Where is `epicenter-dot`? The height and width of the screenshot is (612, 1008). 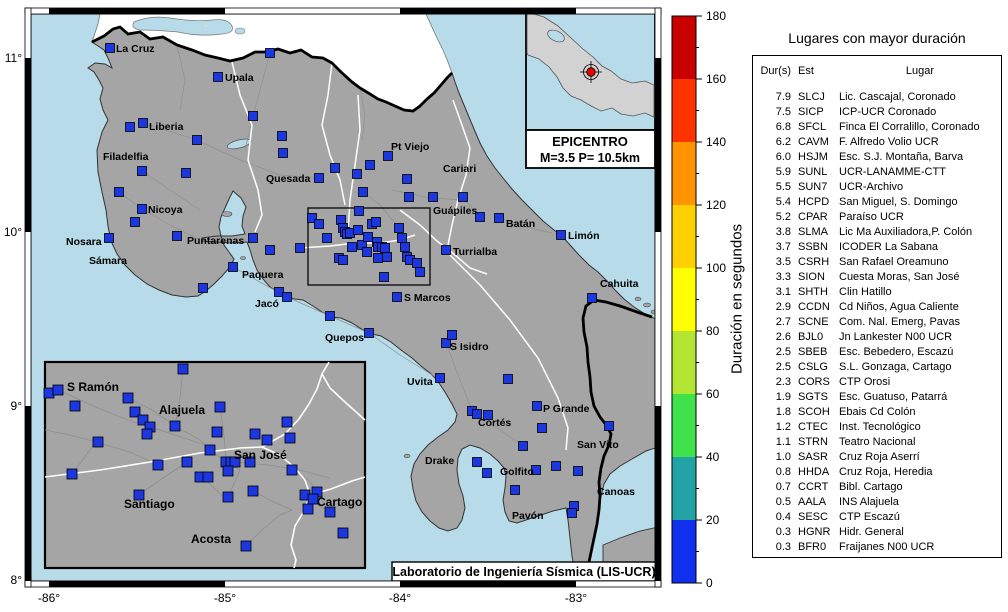
epicenter-dot is located at coordinates (591, 72).